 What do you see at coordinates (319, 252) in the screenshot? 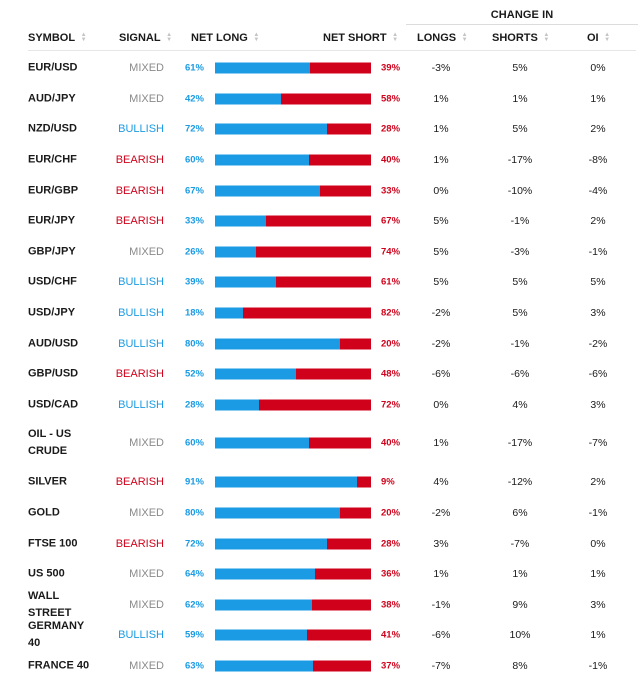
I see `table-row: GBP/JPY MIXED 26% 74% 5% -3% -1%` at bounding box center [319, 252].